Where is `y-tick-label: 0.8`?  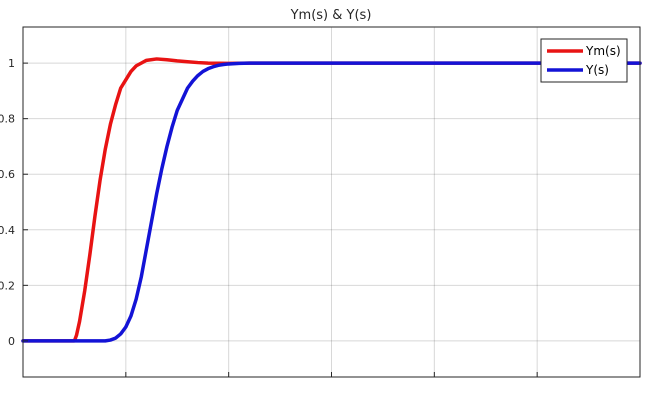 y-tick-label: 0.8 is located at coordinates (7, 119).